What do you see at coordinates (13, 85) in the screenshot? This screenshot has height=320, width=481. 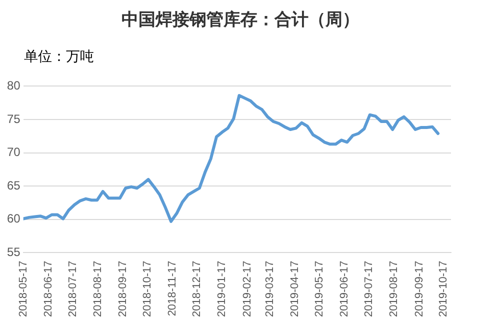 I see `y-tick-label: 80` at bounding box center [13, 85].